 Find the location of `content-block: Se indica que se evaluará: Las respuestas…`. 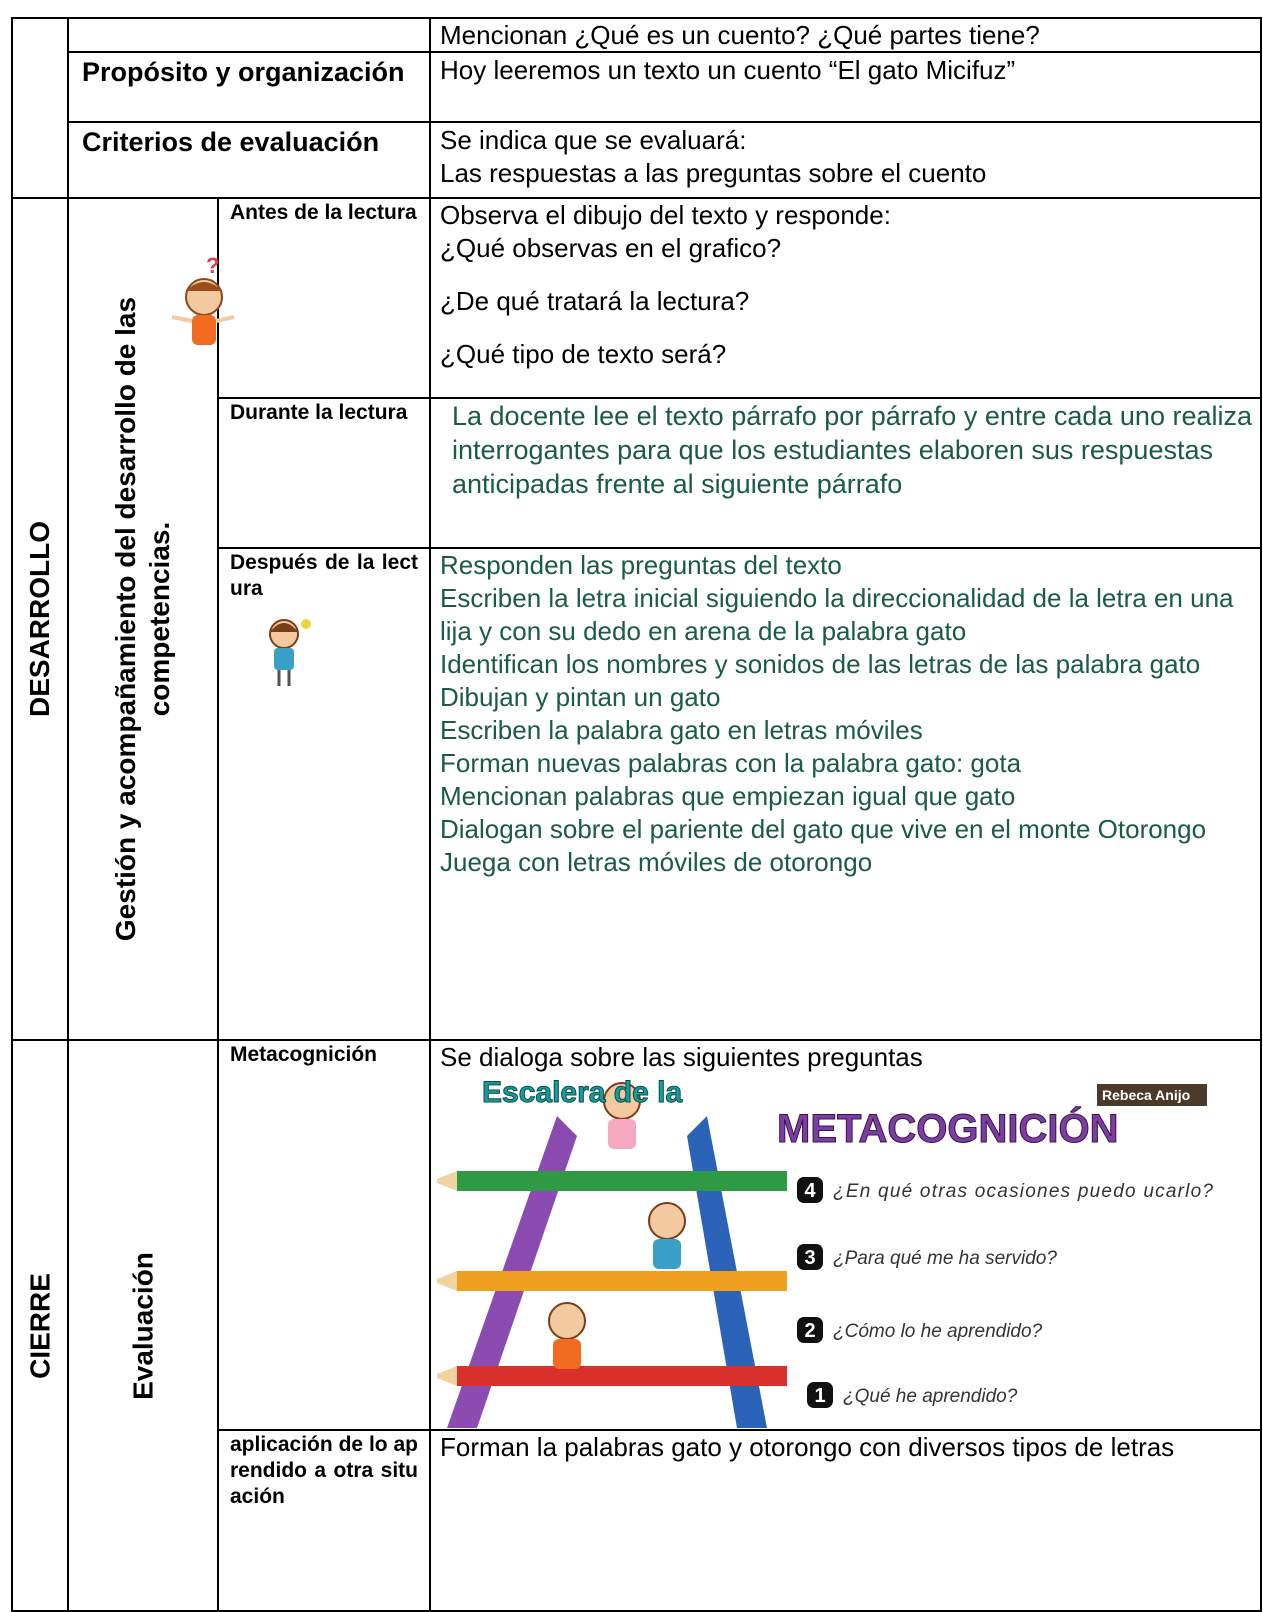

content-block: Se indica que se evaluará: Las respuestas… is located at coordinates (847, 157).